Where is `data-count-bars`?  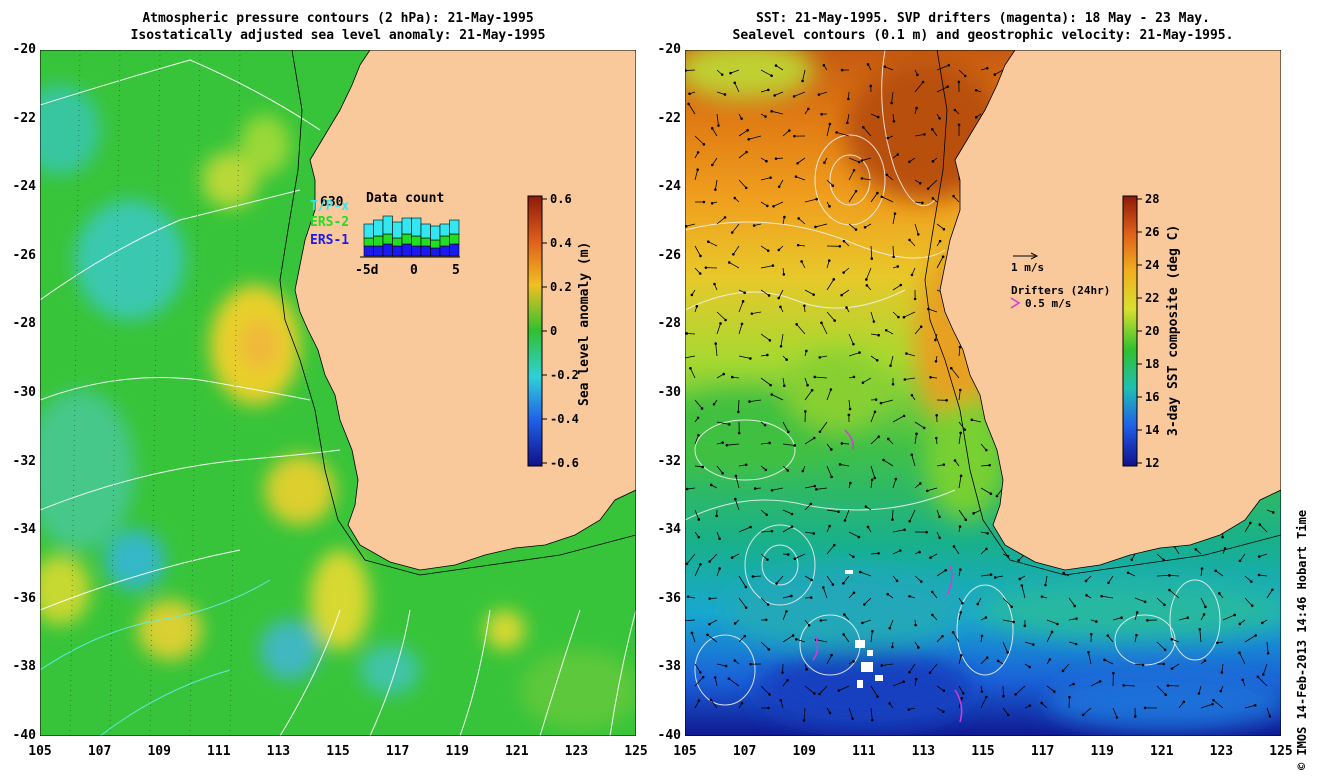
data-count-bars is located at coordinates (411, 236).